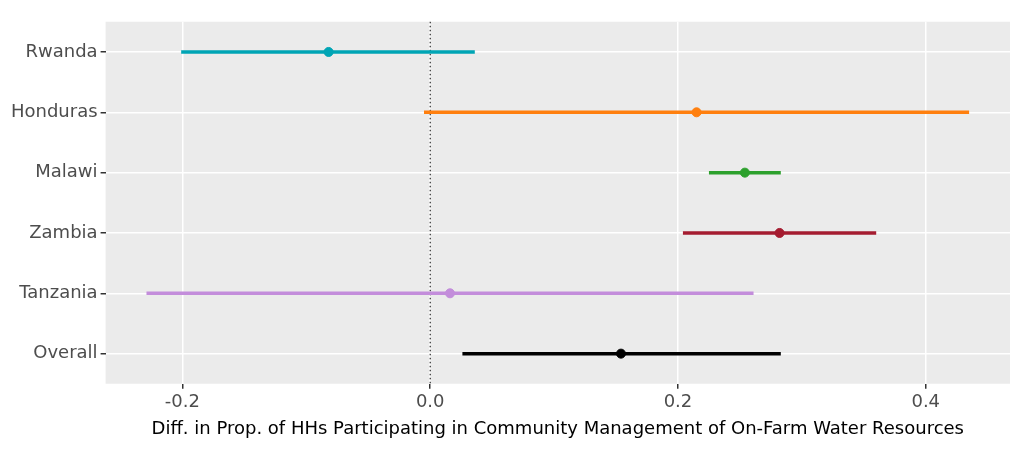  Describe the element at coordinates (65, 352) in the screenshot. I see `y-tick-label: Overall` at that location.